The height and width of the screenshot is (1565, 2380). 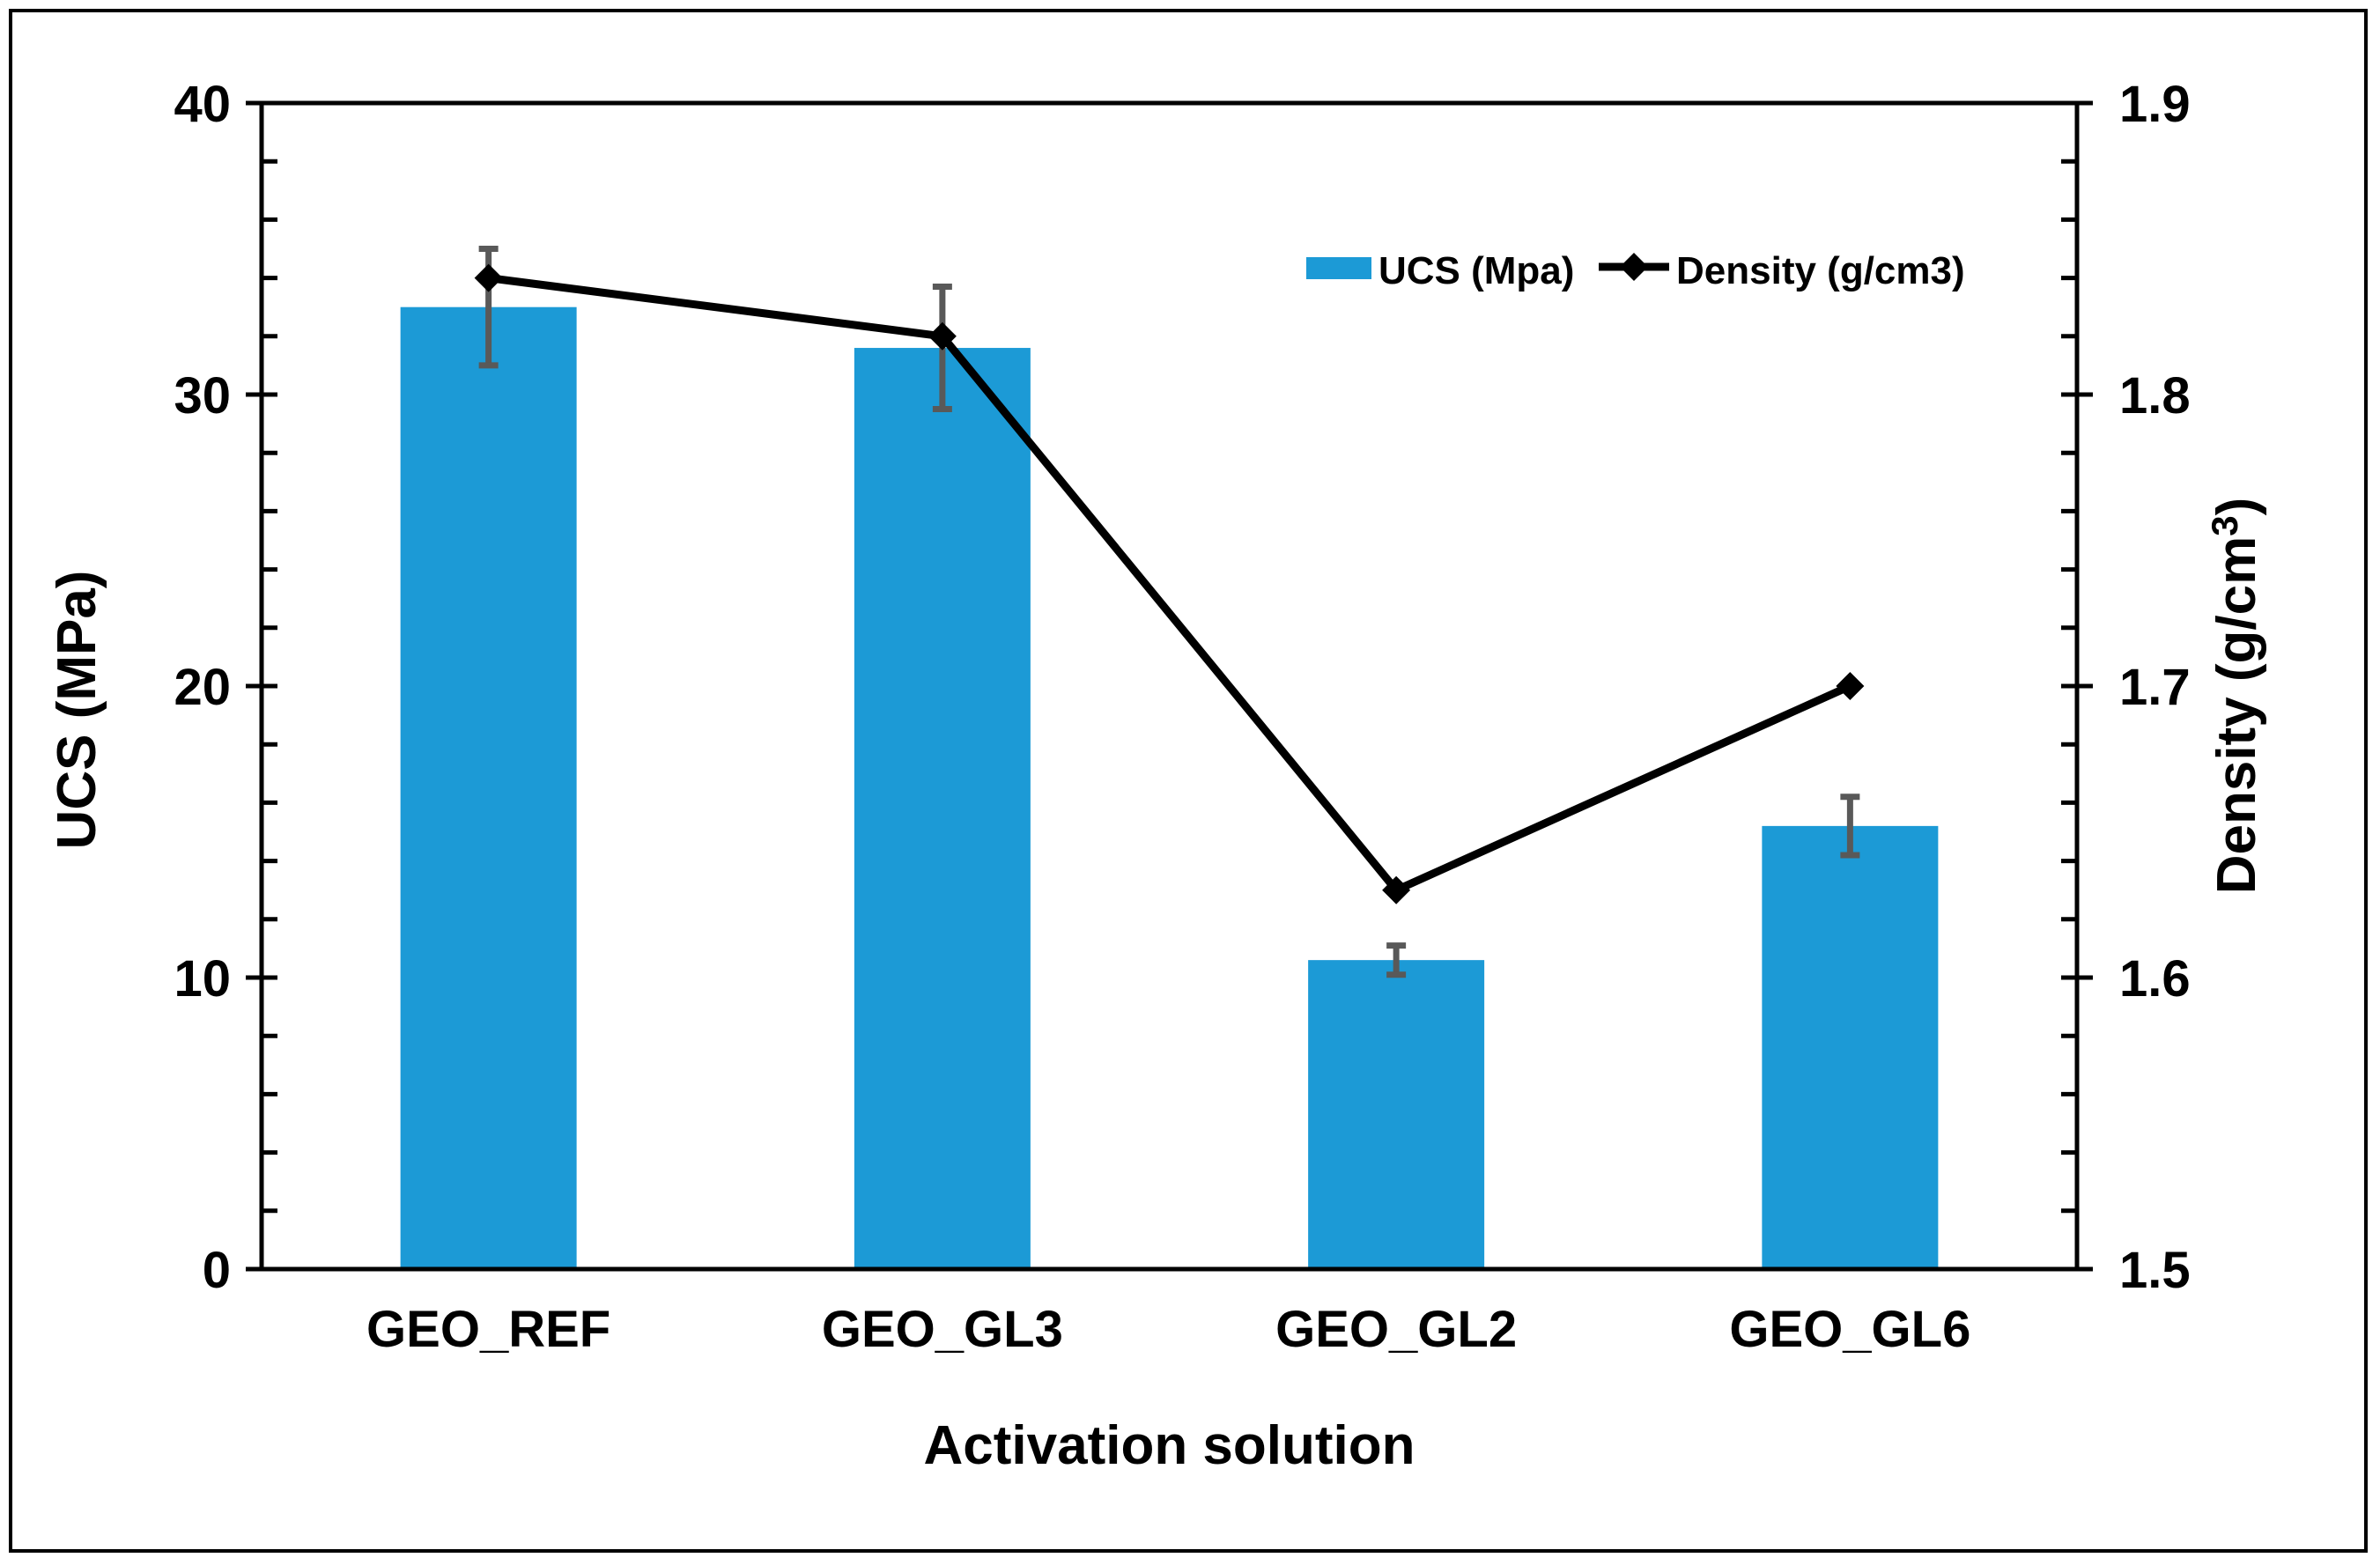 What do you see at coordinates (202, 979) in the screenshot?
I see `left-tick-label-10: 10` at bounding box center [202, 979].